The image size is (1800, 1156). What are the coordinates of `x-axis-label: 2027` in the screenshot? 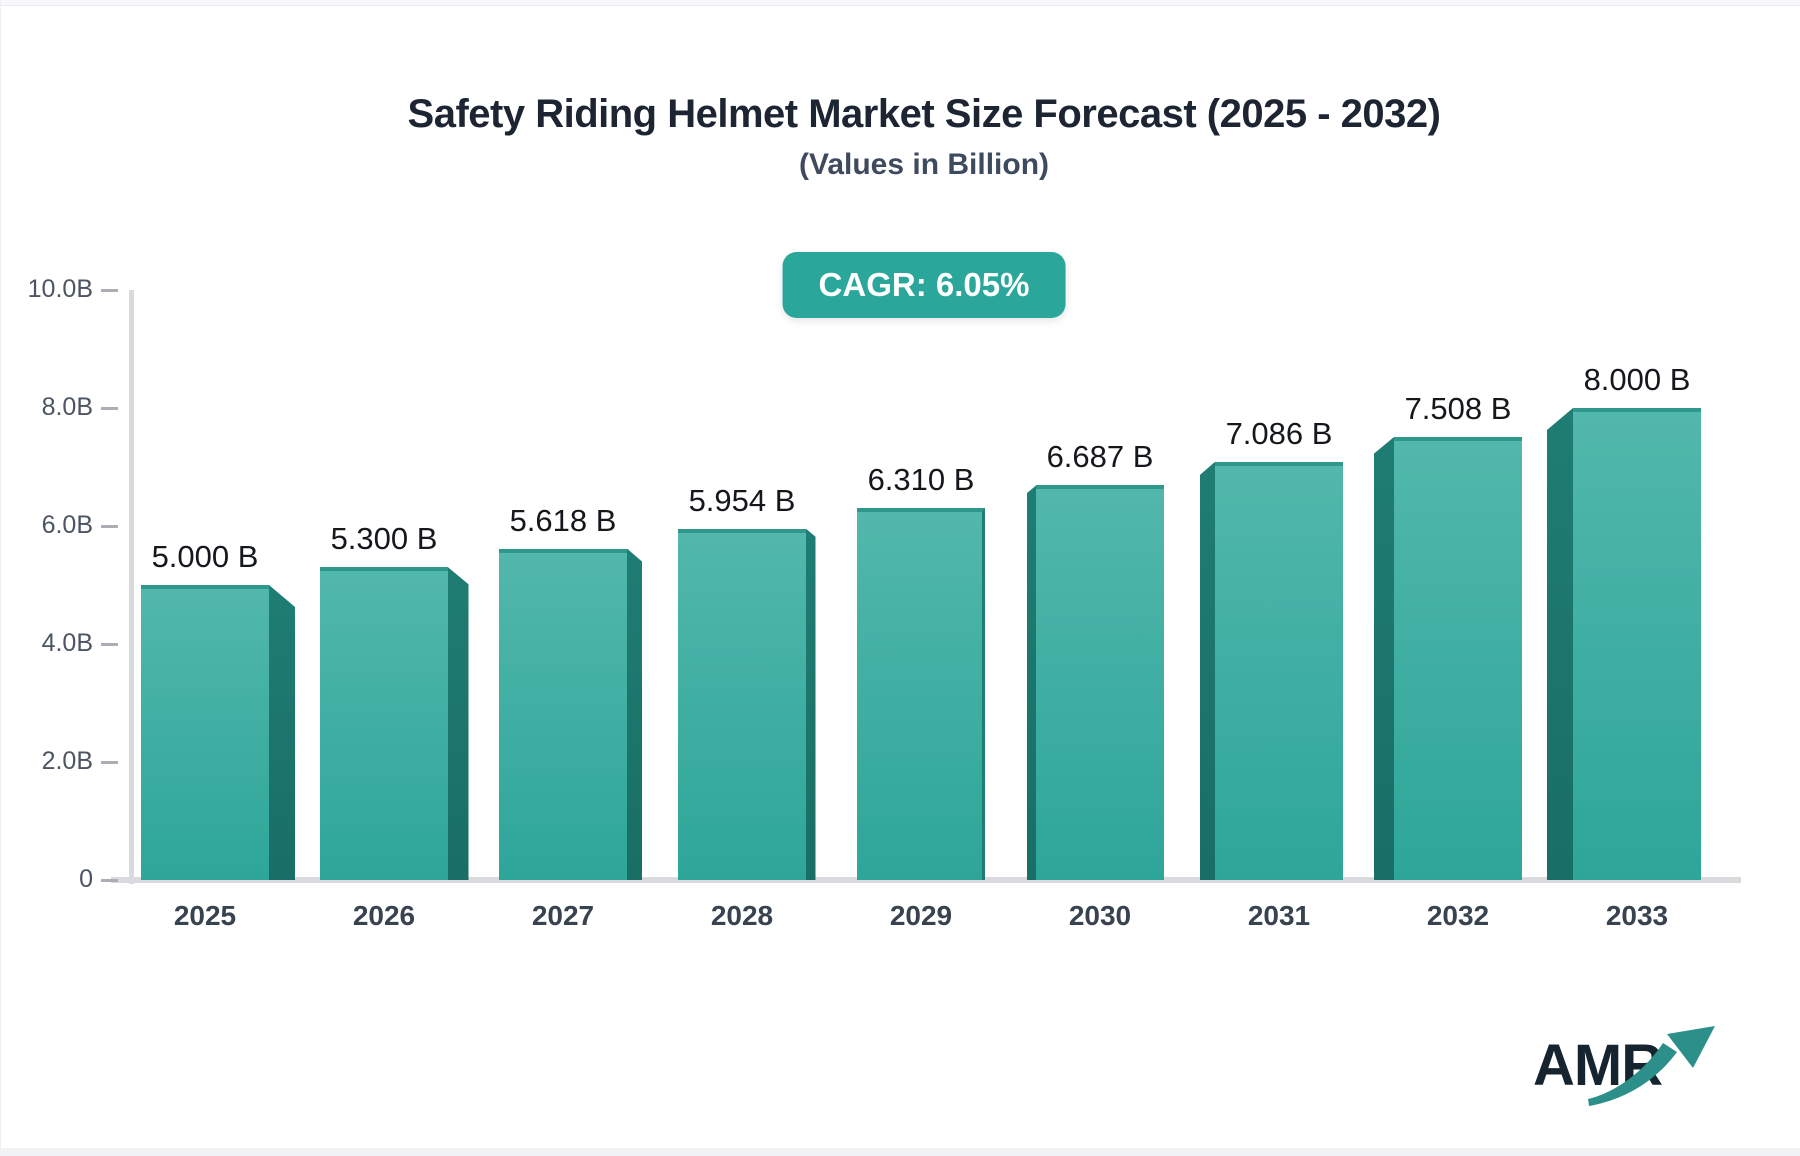 It's located at (563, 915).